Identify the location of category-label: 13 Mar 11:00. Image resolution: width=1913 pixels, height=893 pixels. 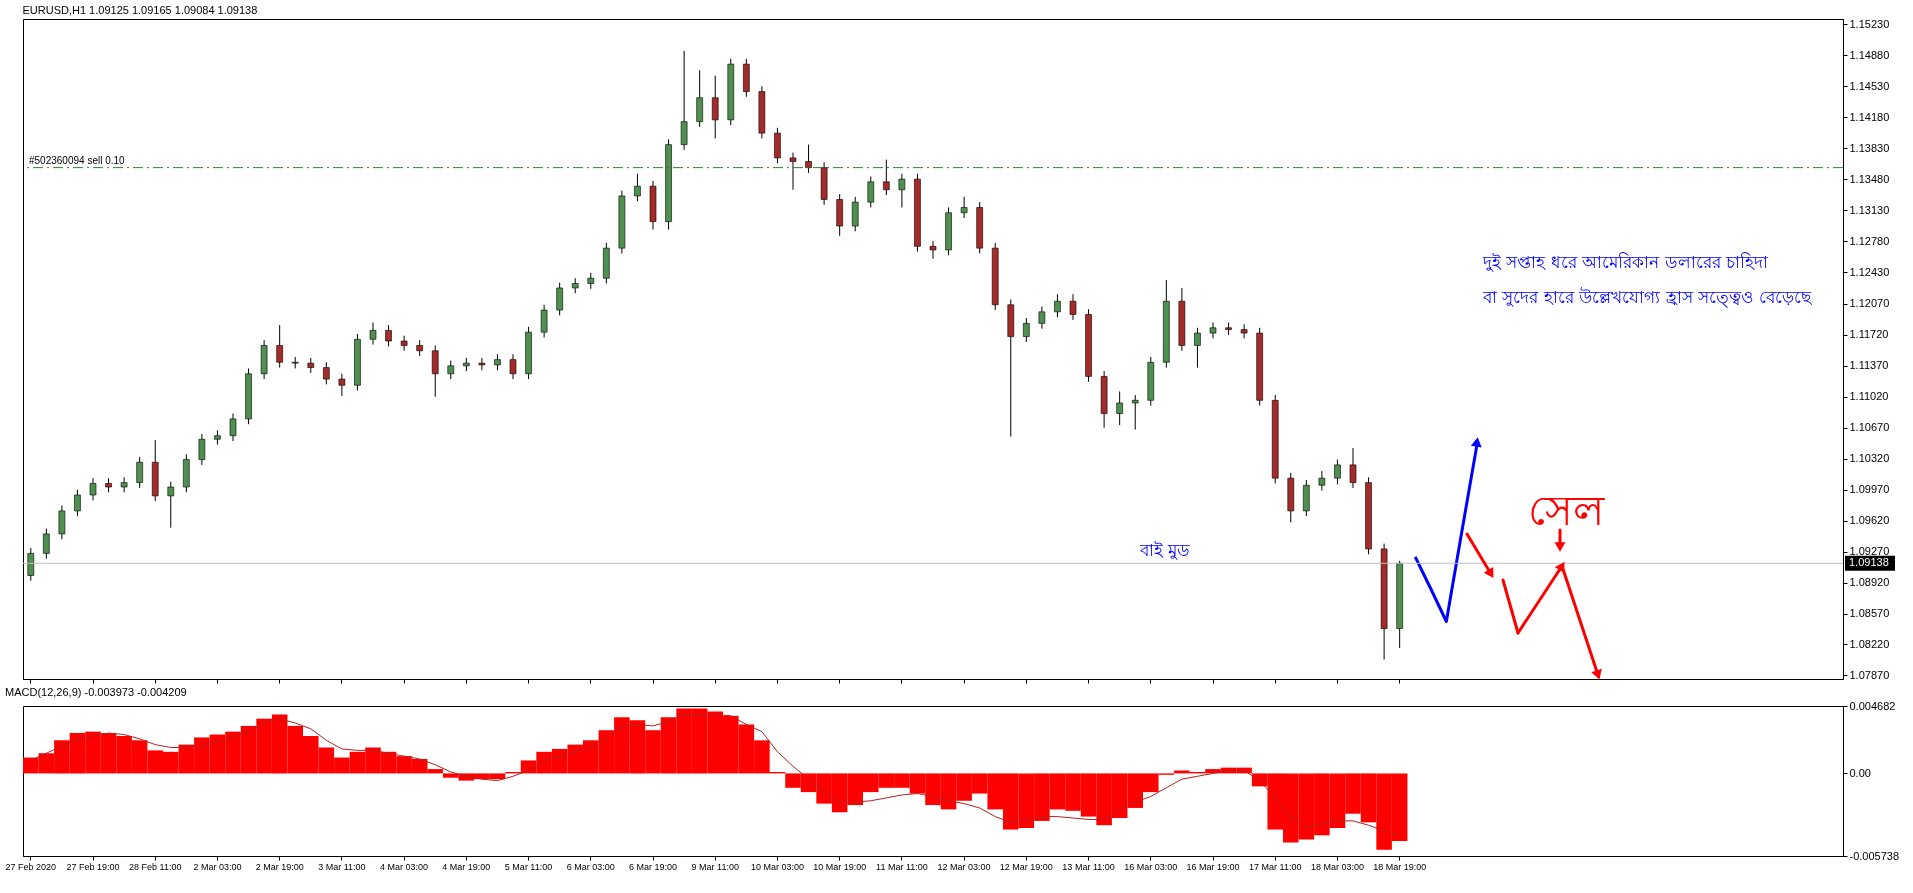
(1088, 866).